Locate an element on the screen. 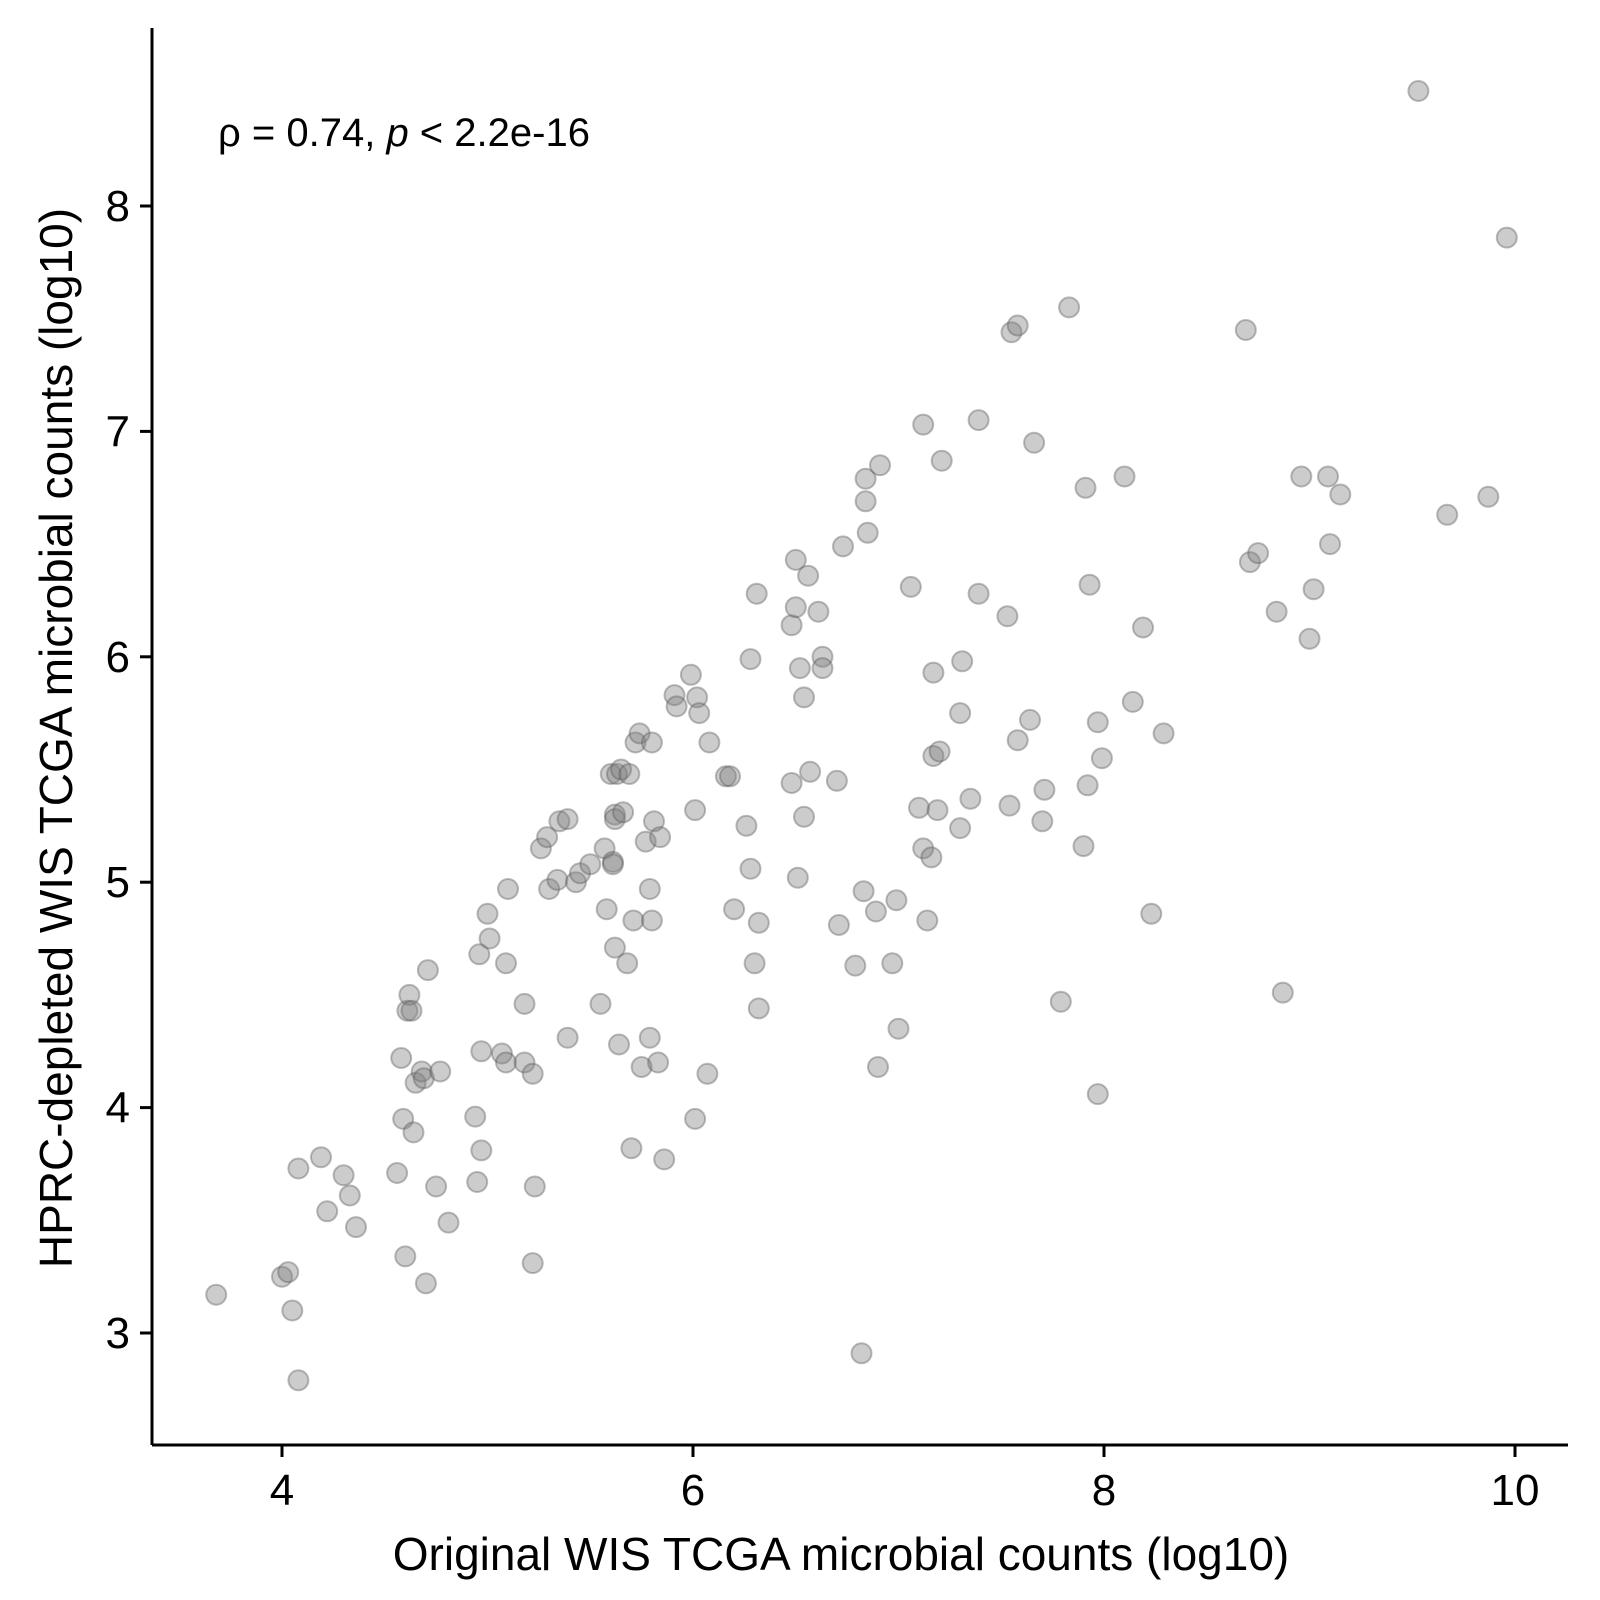  x-tick-label: 4 is located at coordinates (282, 1490).